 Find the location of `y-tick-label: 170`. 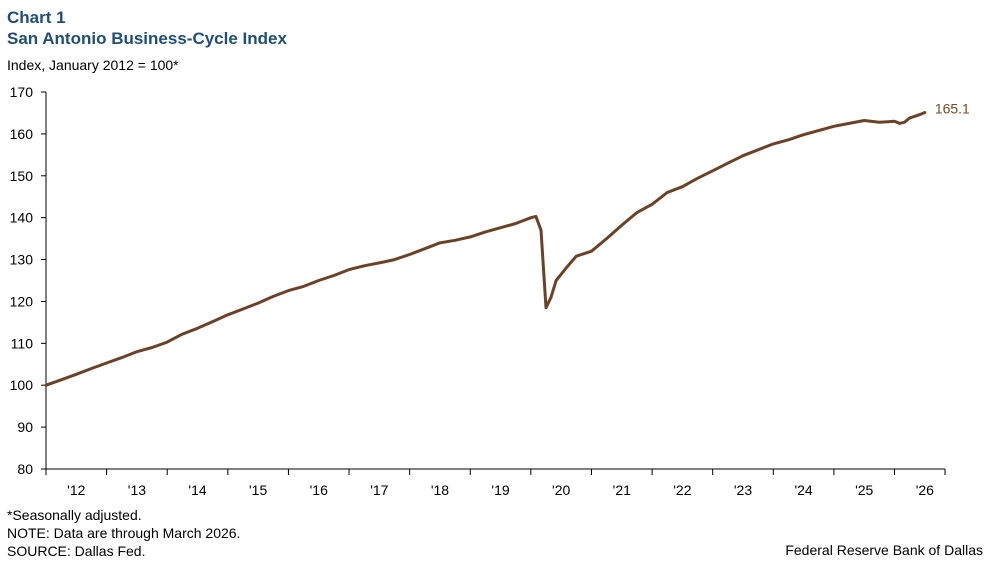

y-tick-label: 170 is located at coordinates (22, 92).